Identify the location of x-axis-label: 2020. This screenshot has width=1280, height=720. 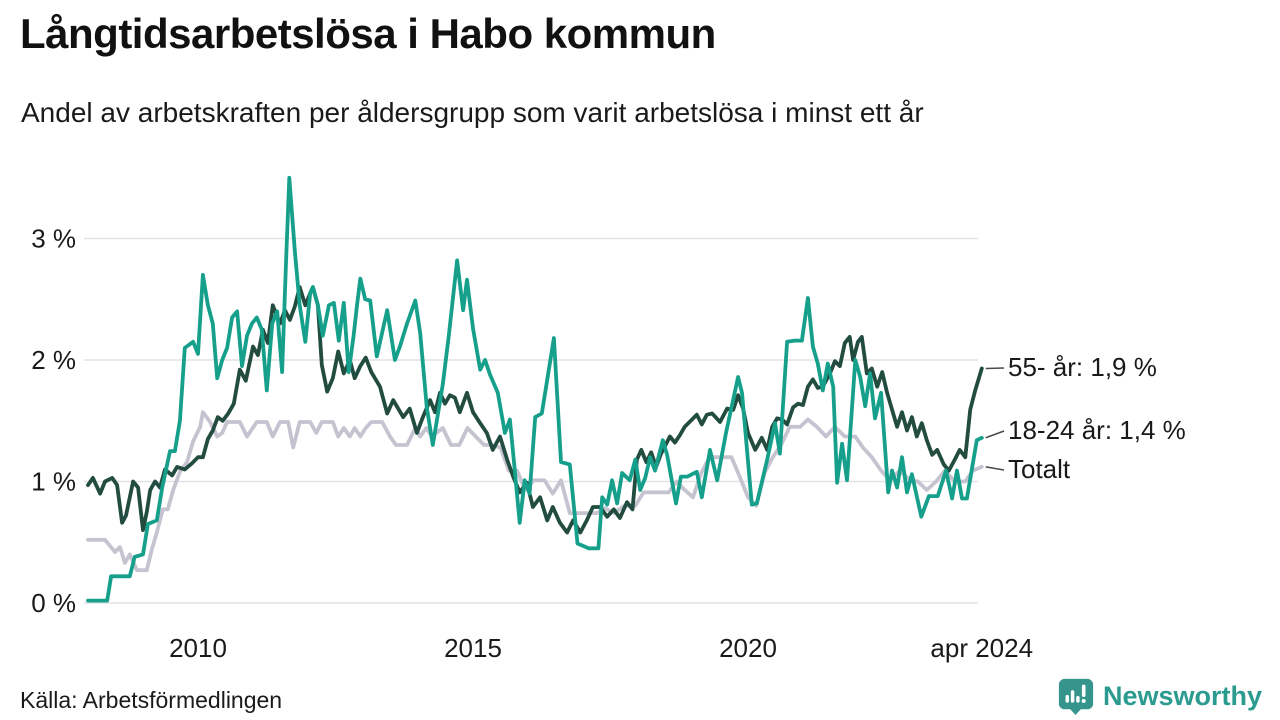
(748, 648).